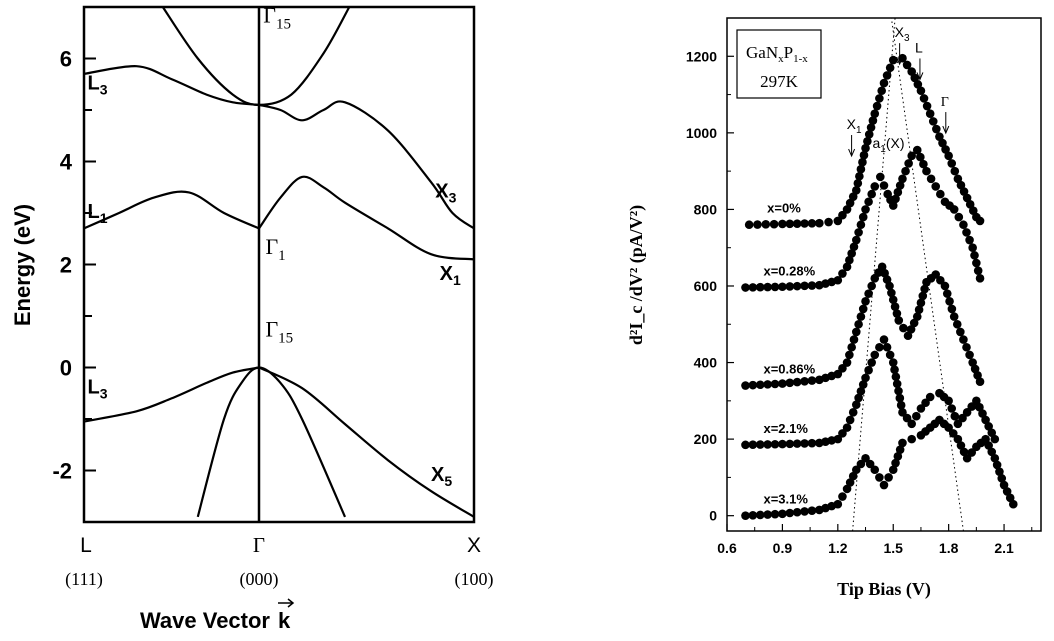  Describe the element at coordinates (838, 548) in the screenshot. I see `x-tick-label: 1.2` at that location.